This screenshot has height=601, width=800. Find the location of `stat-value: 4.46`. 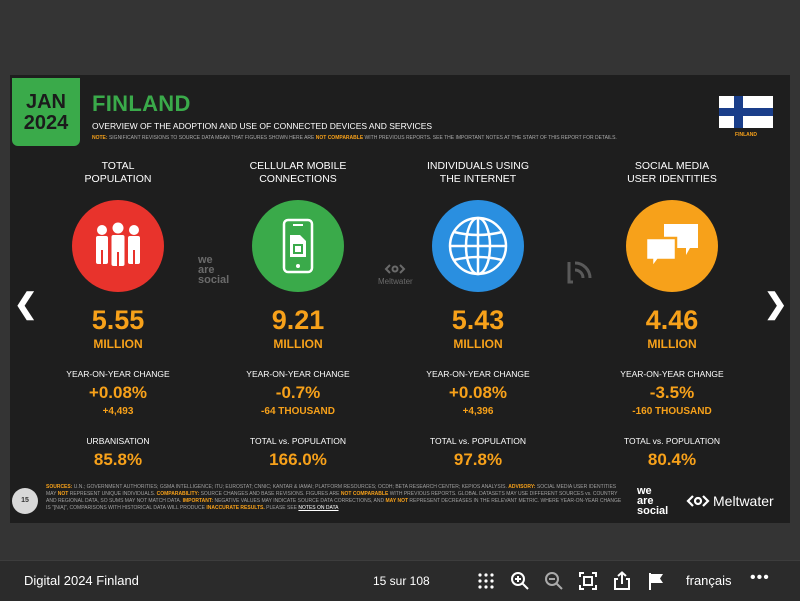

stat-value: 4.46 is located at coordinates (672, 320).